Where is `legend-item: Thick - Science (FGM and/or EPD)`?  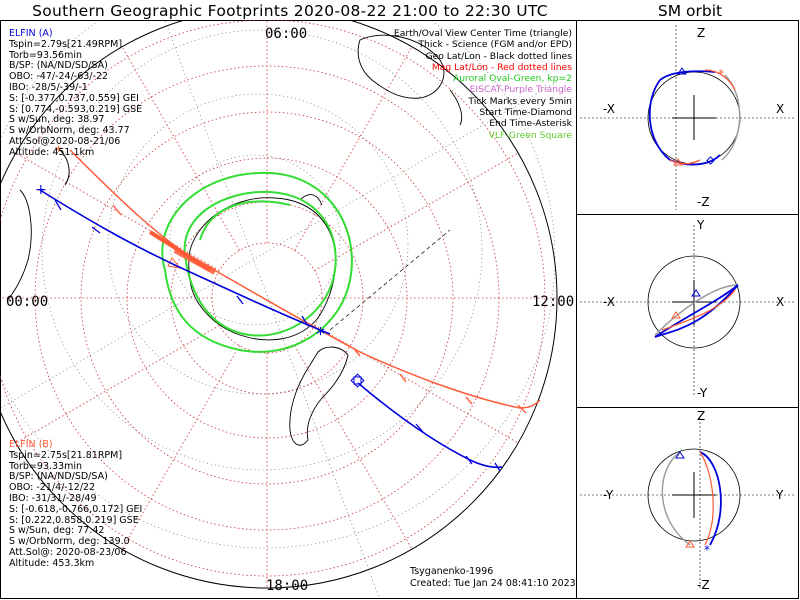 legend-item: Thick - Science (FGM and/or EPD) is located at coordinates (495, 45).